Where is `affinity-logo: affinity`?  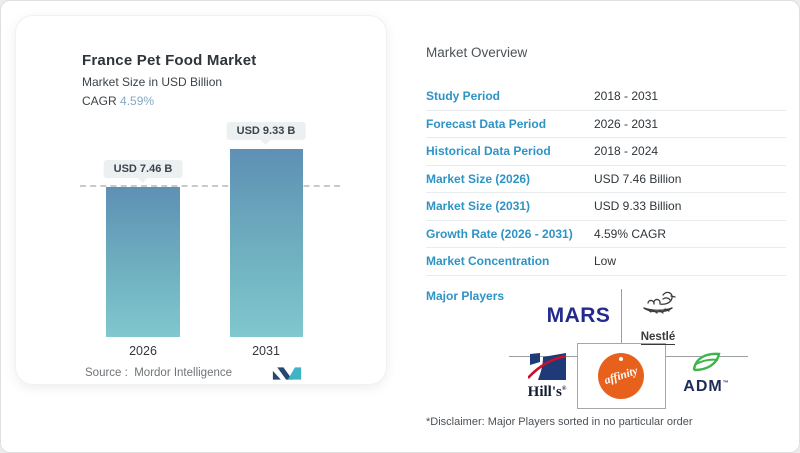
affinity-logo: affinity is located at coordinates (621, 376).